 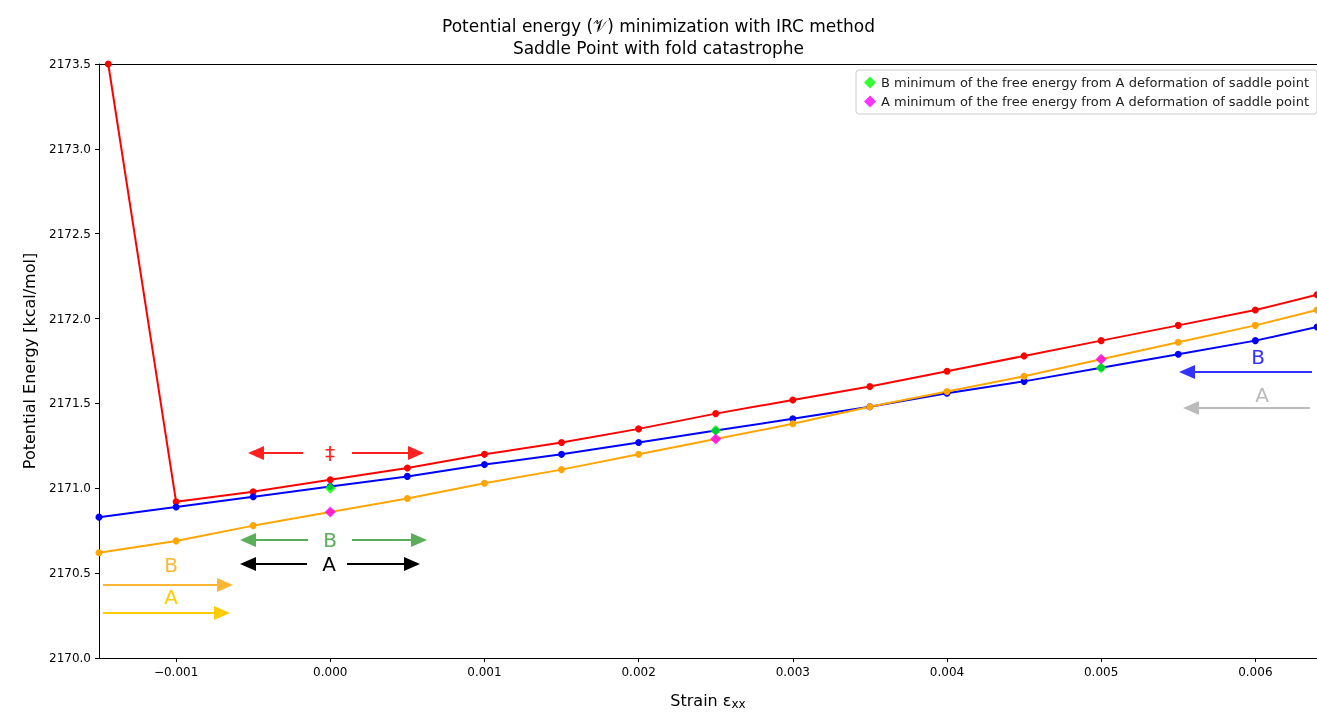 I want to click on y-tick-label: 2170.5, so click(x=70, y=573).